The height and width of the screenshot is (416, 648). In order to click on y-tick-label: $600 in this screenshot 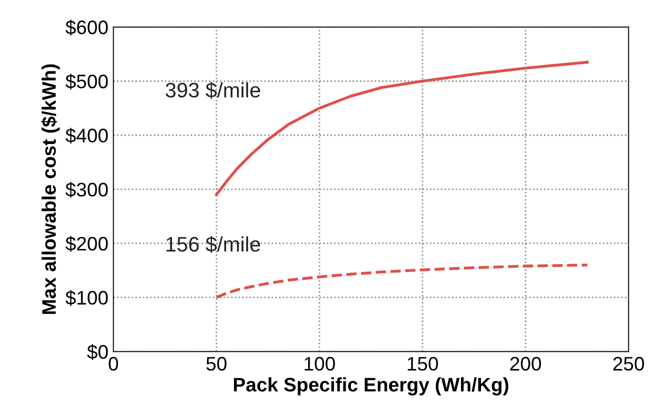, I will do `click(86, 28)`.